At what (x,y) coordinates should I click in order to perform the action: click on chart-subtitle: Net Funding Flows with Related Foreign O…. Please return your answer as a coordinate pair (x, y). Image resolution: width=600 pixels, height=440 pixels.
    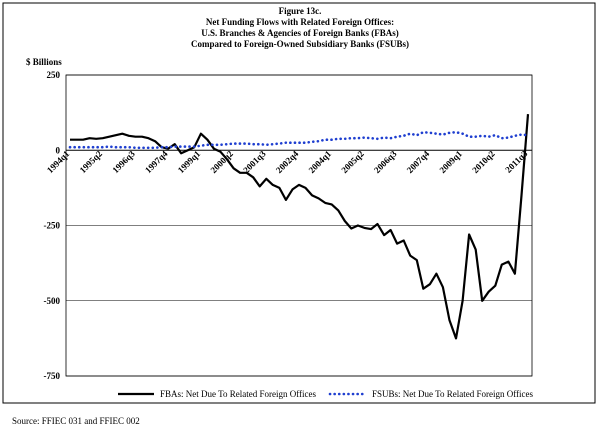
    Looking at the image, I should click on (300, 22).